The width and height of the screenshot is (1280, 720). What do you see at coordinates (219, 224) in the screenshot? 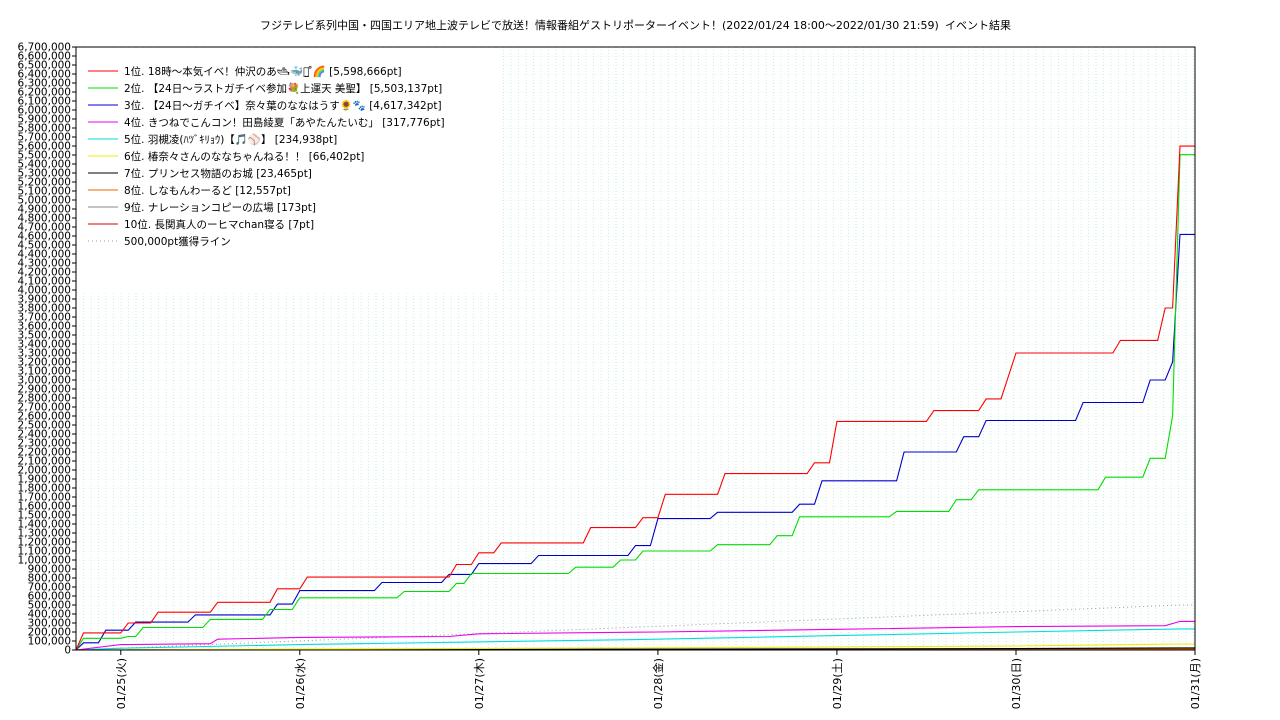
I see `legend-entry: 10位. 長関真人のーヒマchan寝る [7pt]` at bounding box center [219, 224].